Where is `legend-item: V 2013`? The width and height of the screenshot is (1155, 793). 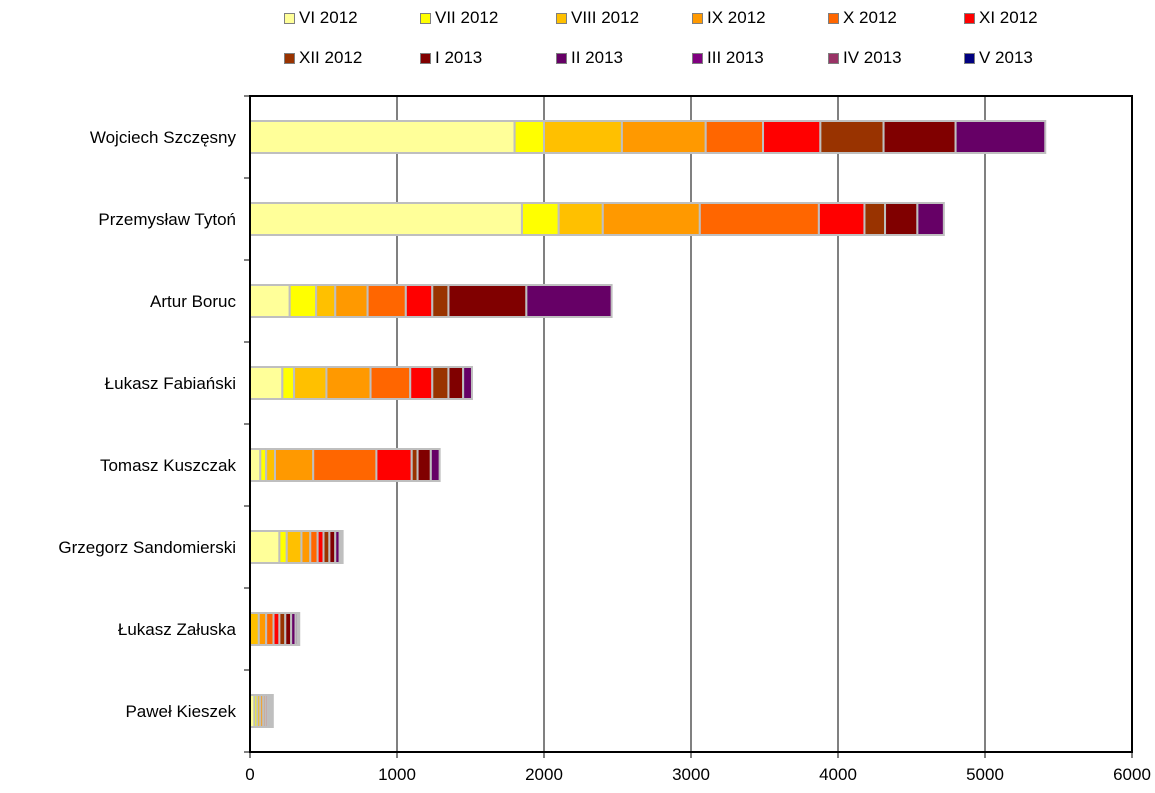 legend-item: V 2013 is located at coordinates (998, 58).